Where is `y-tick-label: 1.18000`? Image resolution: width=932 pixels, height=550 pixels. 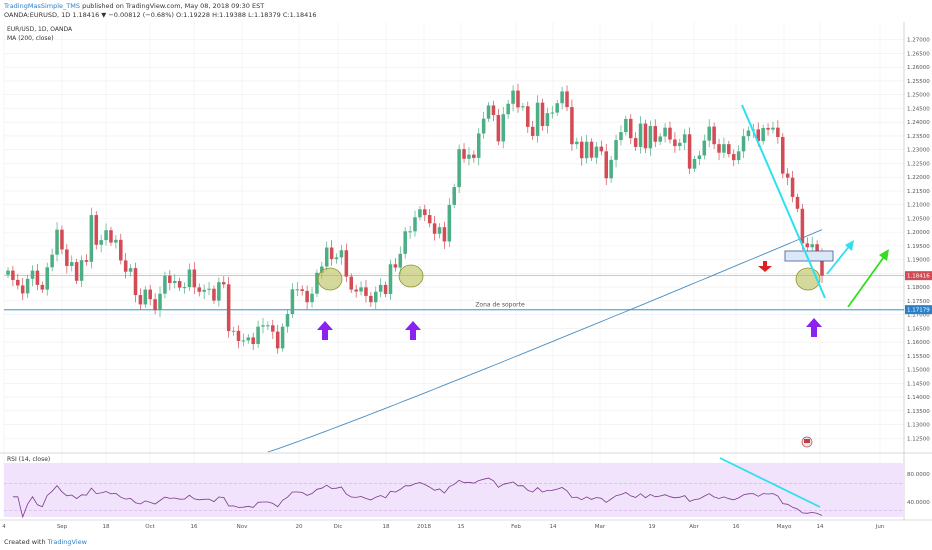 y-tick-label: 1.18000 is located at coordinates (918, 288).